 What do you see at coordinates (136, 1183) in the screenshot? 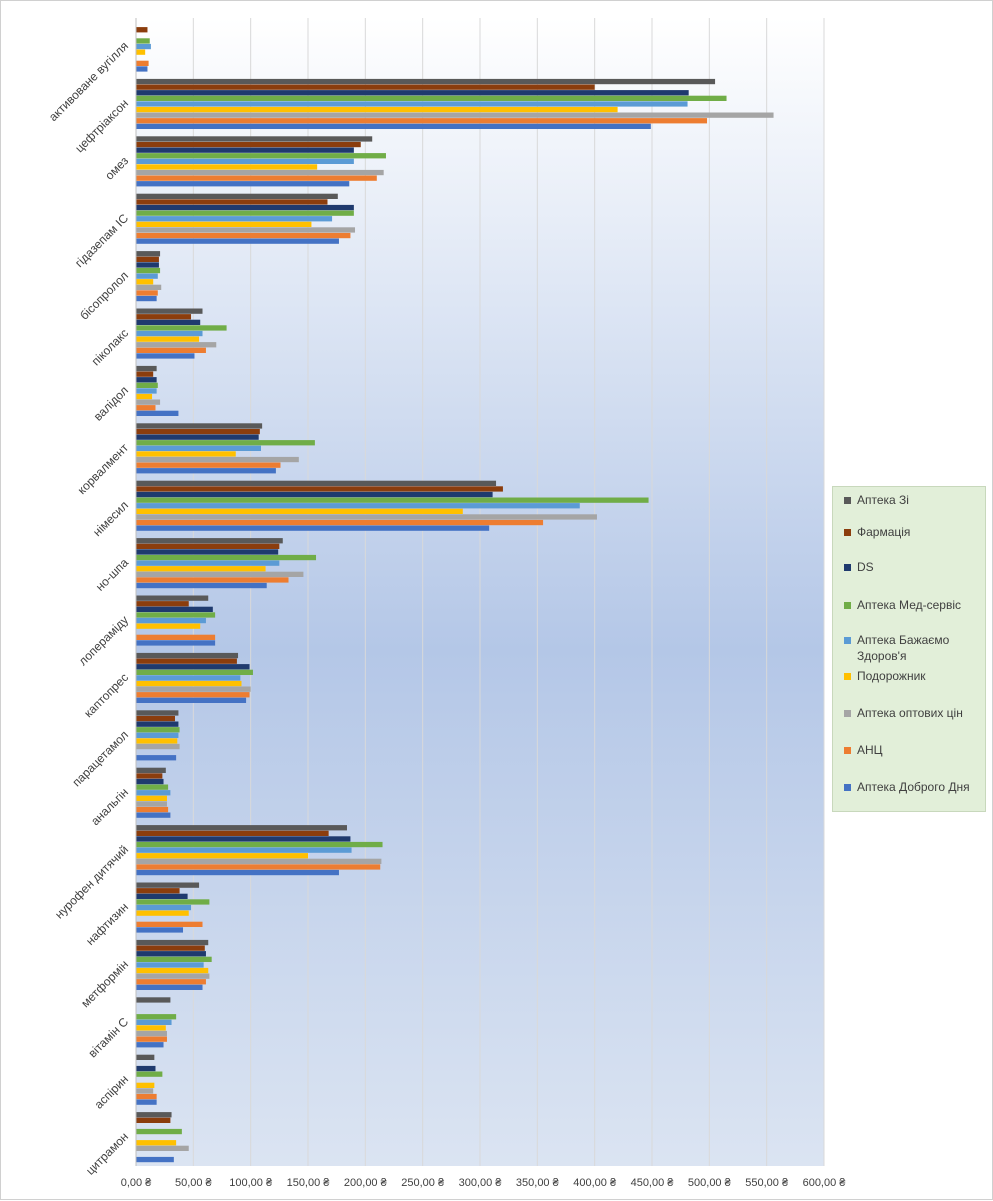
I see `x-tick-label: 0,00 ₴` at bounding box center [136, 1183].